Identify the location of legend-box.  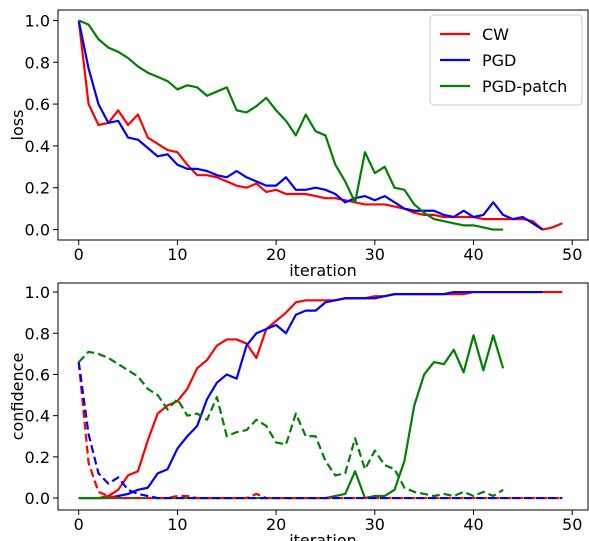
(506, 60).